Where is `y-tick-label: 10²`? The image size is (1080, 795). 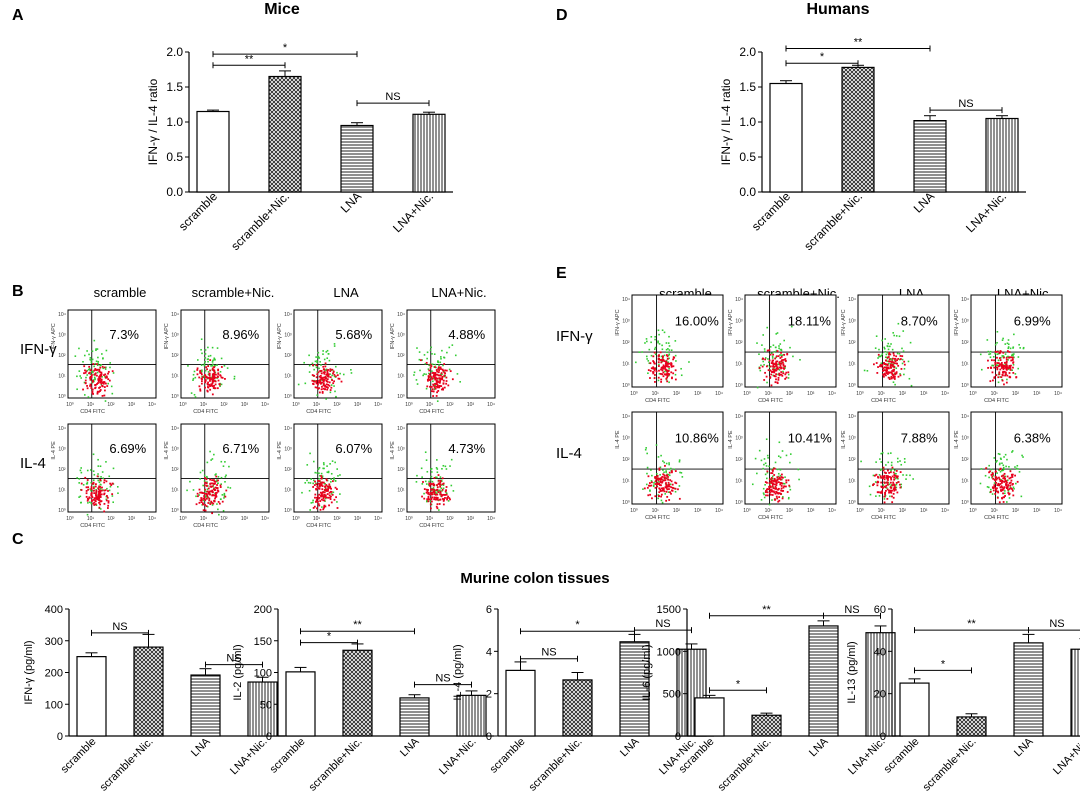
y-tick-label: 10² is located at coordinates (965, 460).